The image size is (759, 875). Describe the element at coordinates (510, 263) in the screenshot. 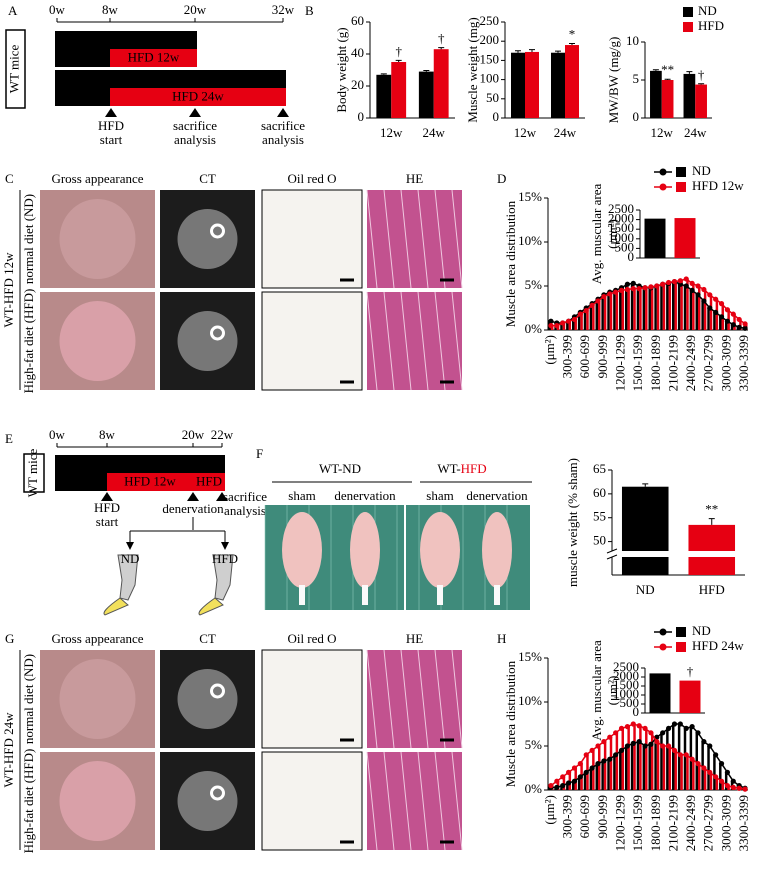

I see `y-axis-label: Muscle area distribution` at that location.